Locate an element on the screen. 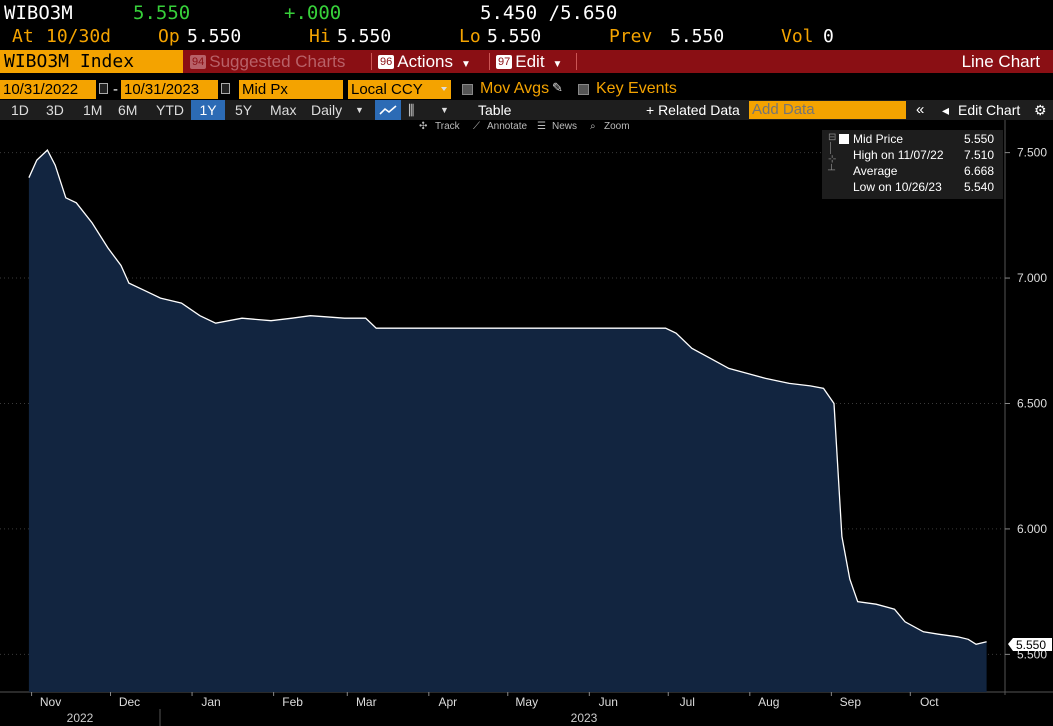 The image size is (1053, 726). period-ytd: YTD is located at coordinates (170, 110).